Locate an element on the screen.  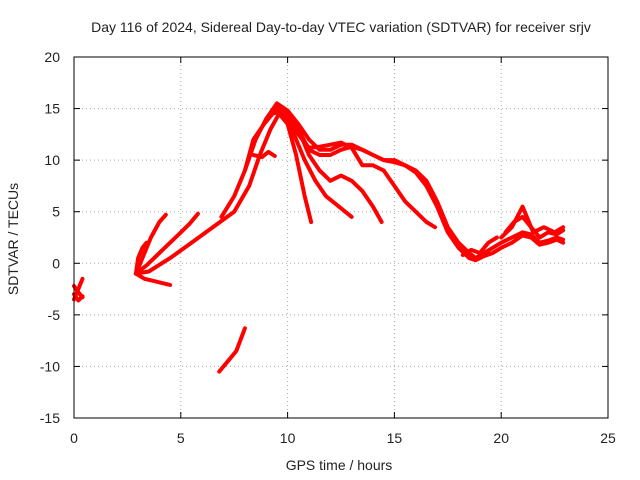
x-tick-label: 5 is located at coordinates (181, 438).